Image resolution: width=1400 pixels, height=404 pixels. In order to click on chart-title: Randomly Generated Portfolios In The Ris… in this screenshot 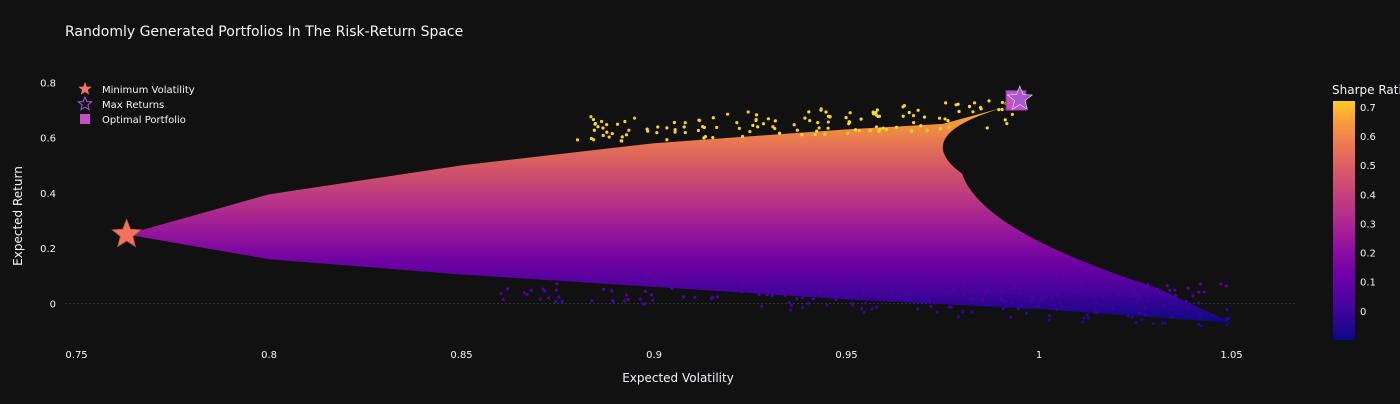, I will do `click(264, 32)`.